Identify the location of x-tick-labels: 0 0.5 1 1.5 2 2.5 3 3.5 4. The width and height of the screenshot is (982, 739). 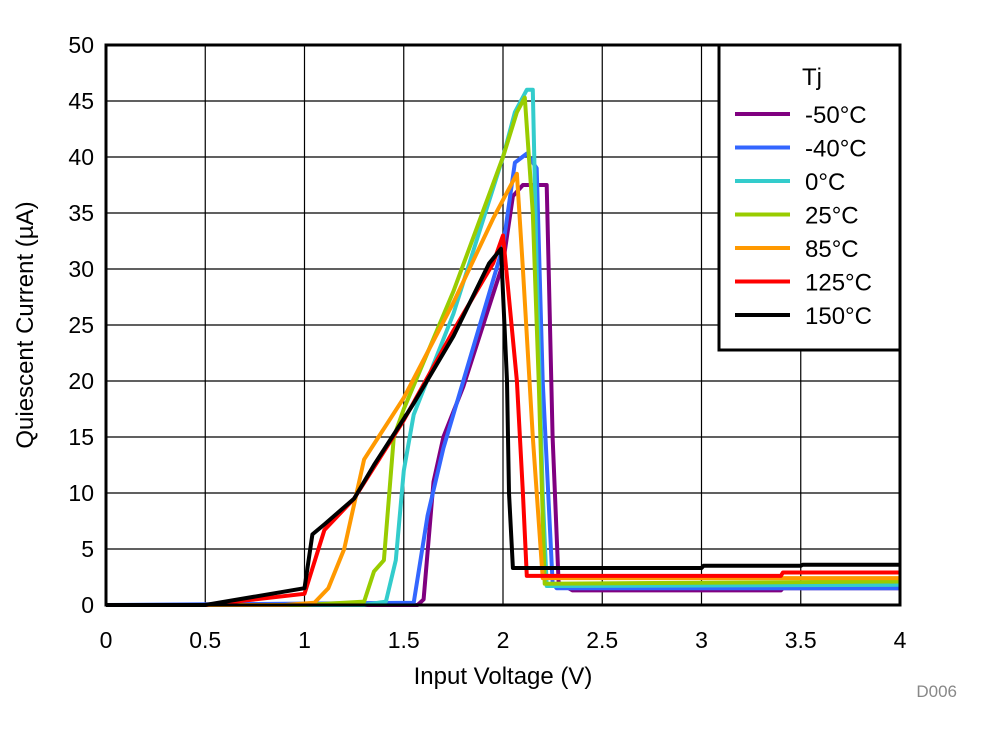
(503, 640).